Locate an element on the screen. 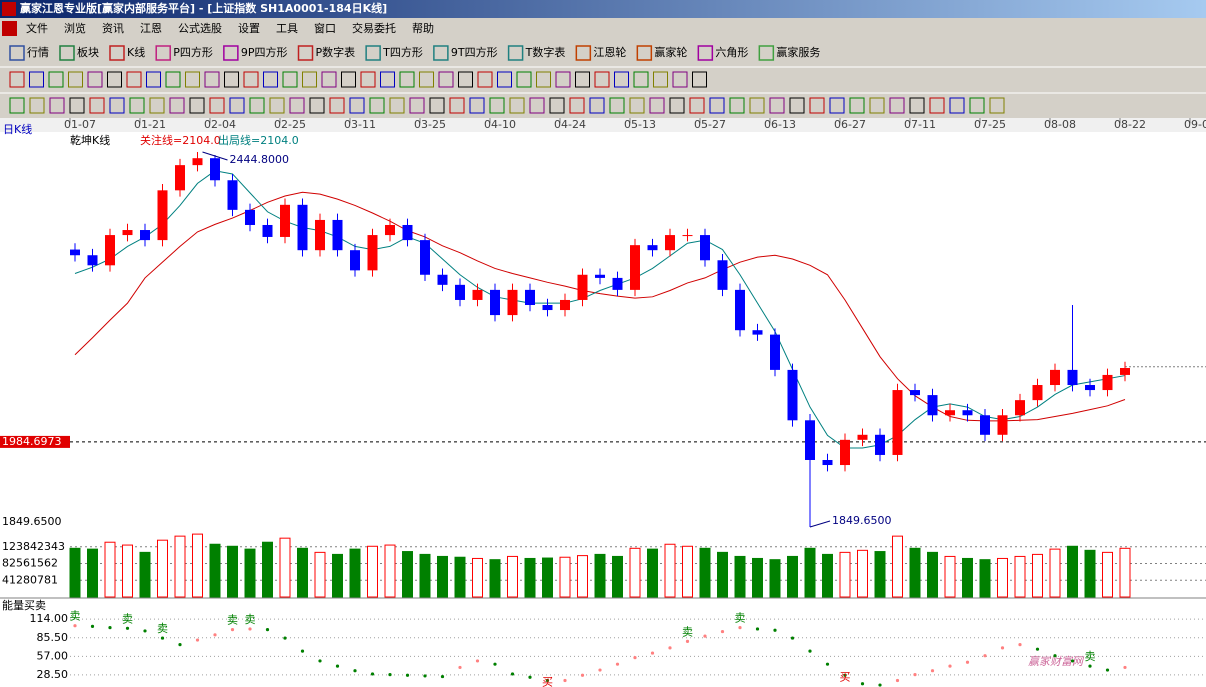  menu-item: 江恩 is located at coordinates (151, 28).